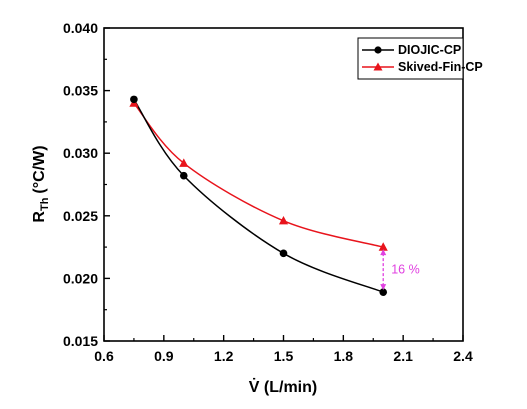 The width and height of the screenshot is (527, 409). I want to click on y-tick-label: 0.030, so click(80, 153).